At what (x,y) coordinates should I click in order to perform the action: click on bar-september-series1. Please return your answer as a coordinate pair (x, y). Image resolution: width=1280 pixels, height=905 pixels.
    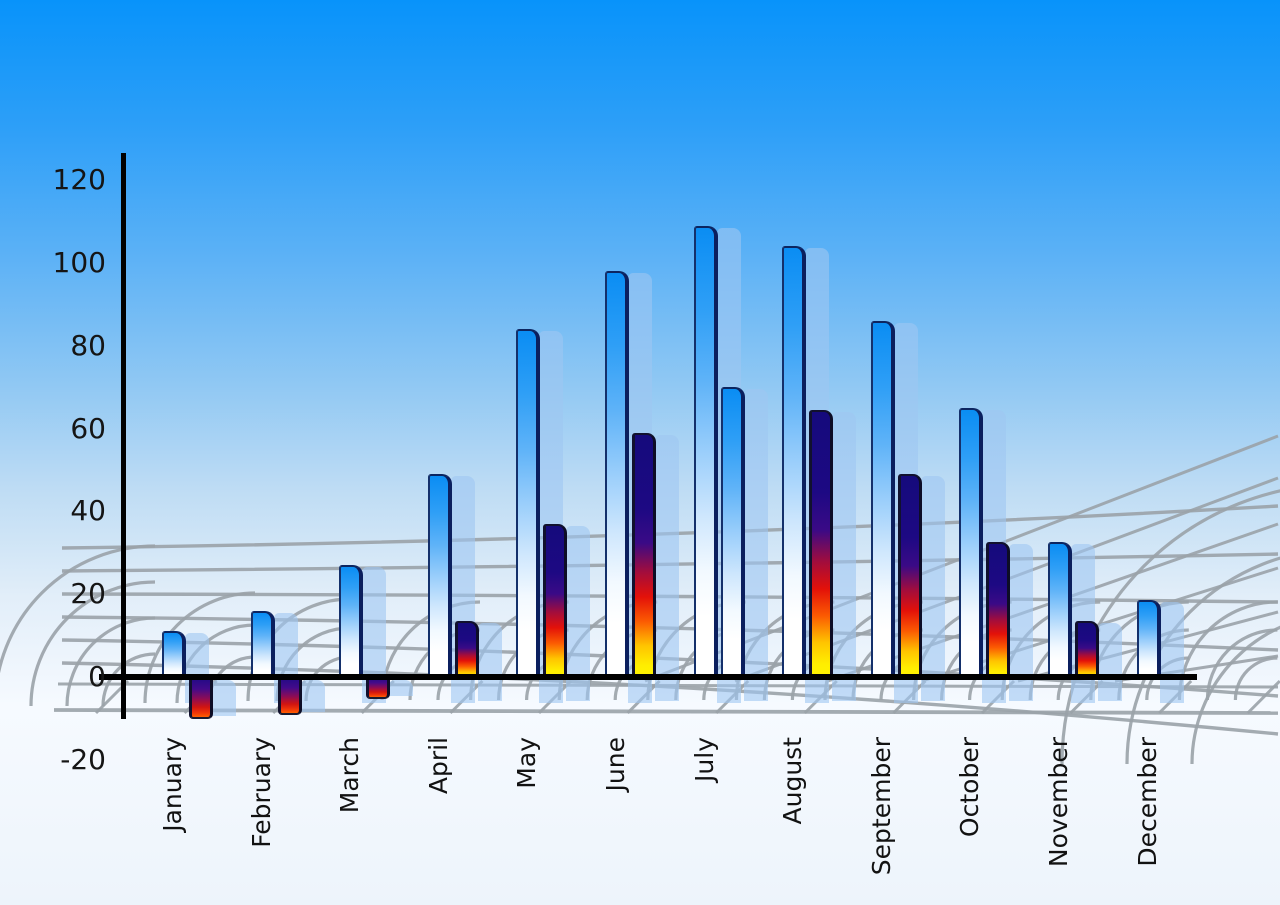
    Looking at the image, I should click on (882, 500).